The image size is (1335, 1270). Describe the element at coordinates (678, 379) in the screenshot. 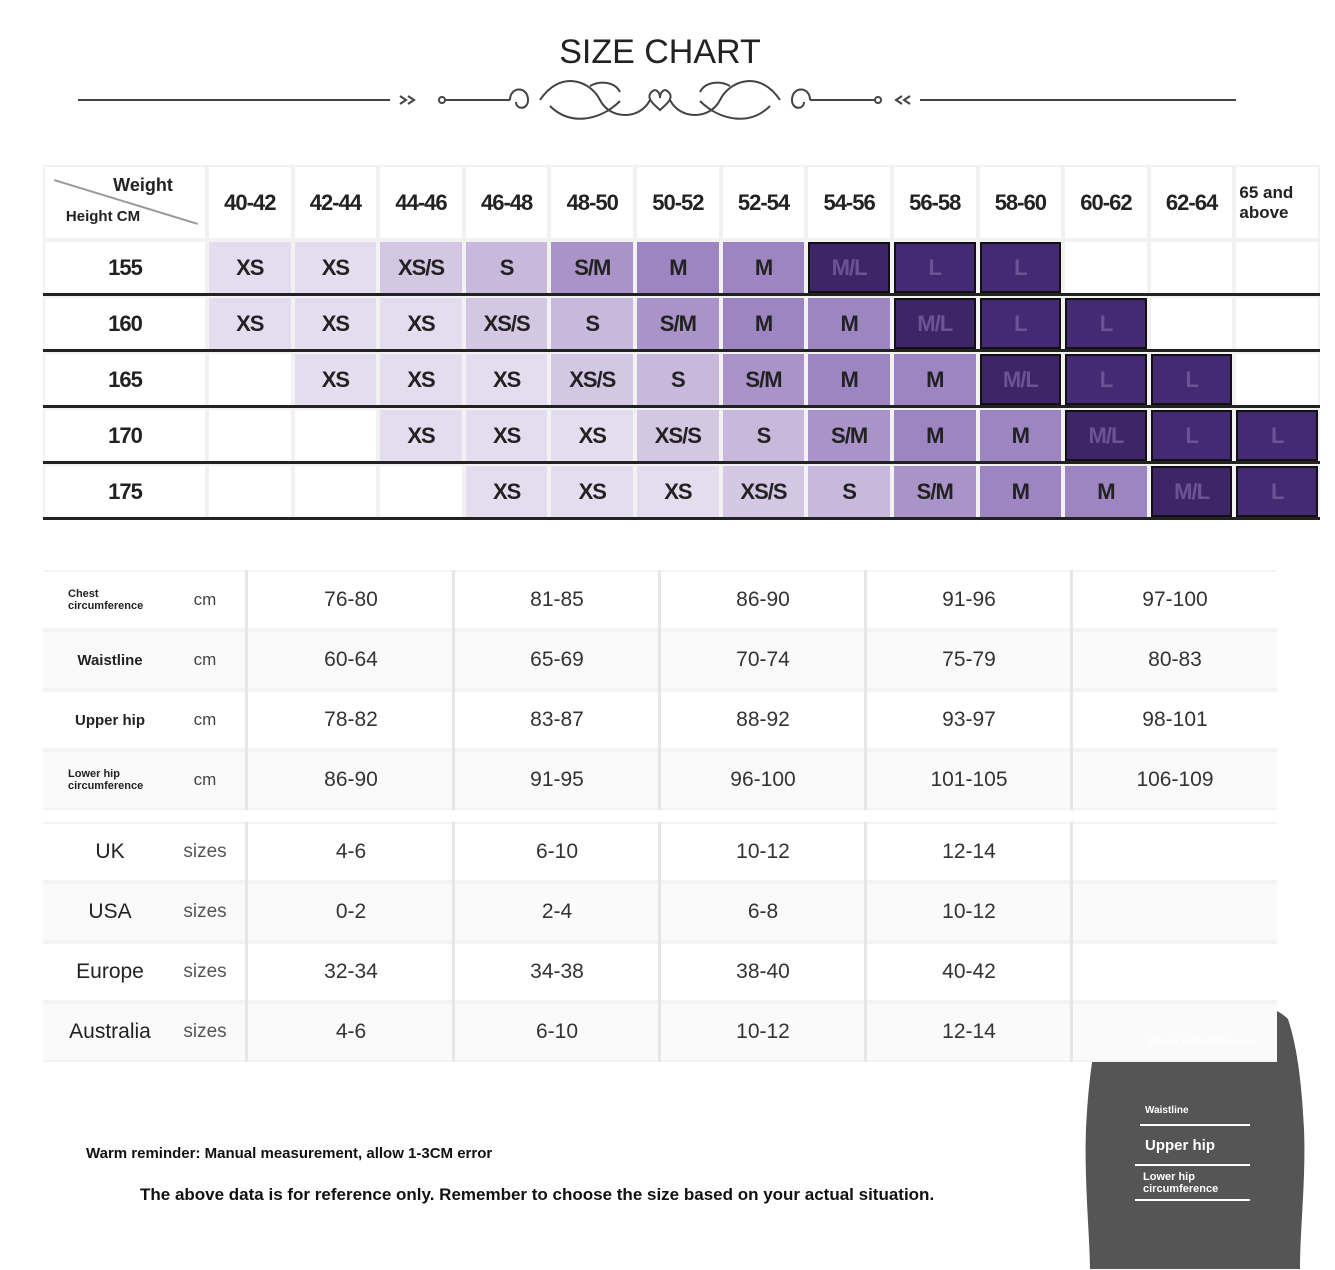

I see `size-cell: S` at that location.